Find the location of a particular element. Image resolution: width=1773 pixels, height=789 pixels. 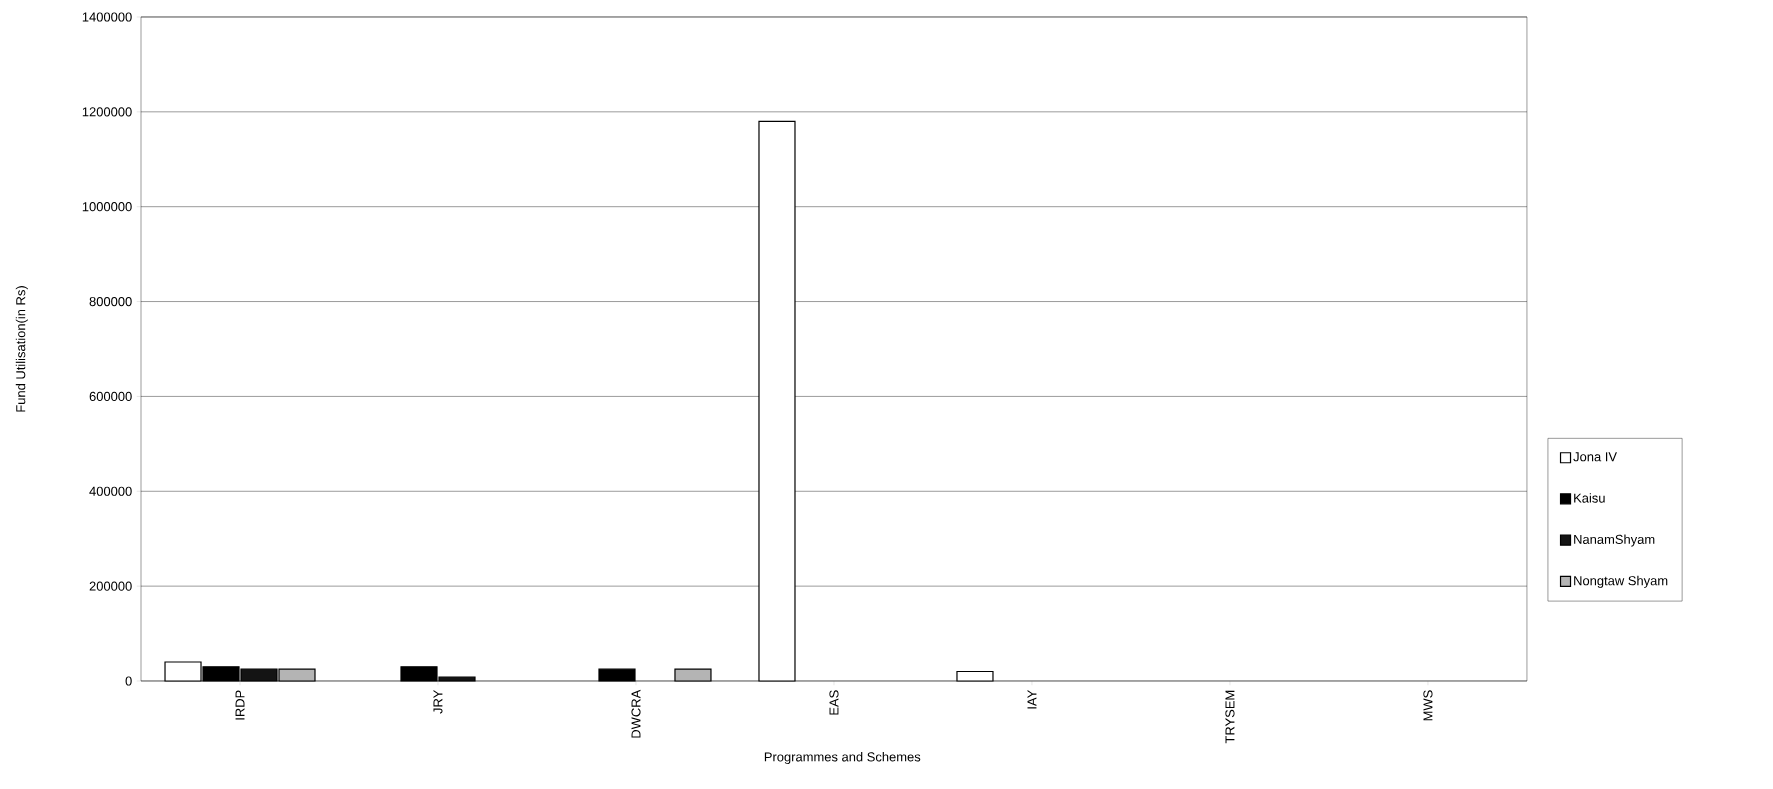

y-tick-label: 200000 is located at coordinates (110, 586).